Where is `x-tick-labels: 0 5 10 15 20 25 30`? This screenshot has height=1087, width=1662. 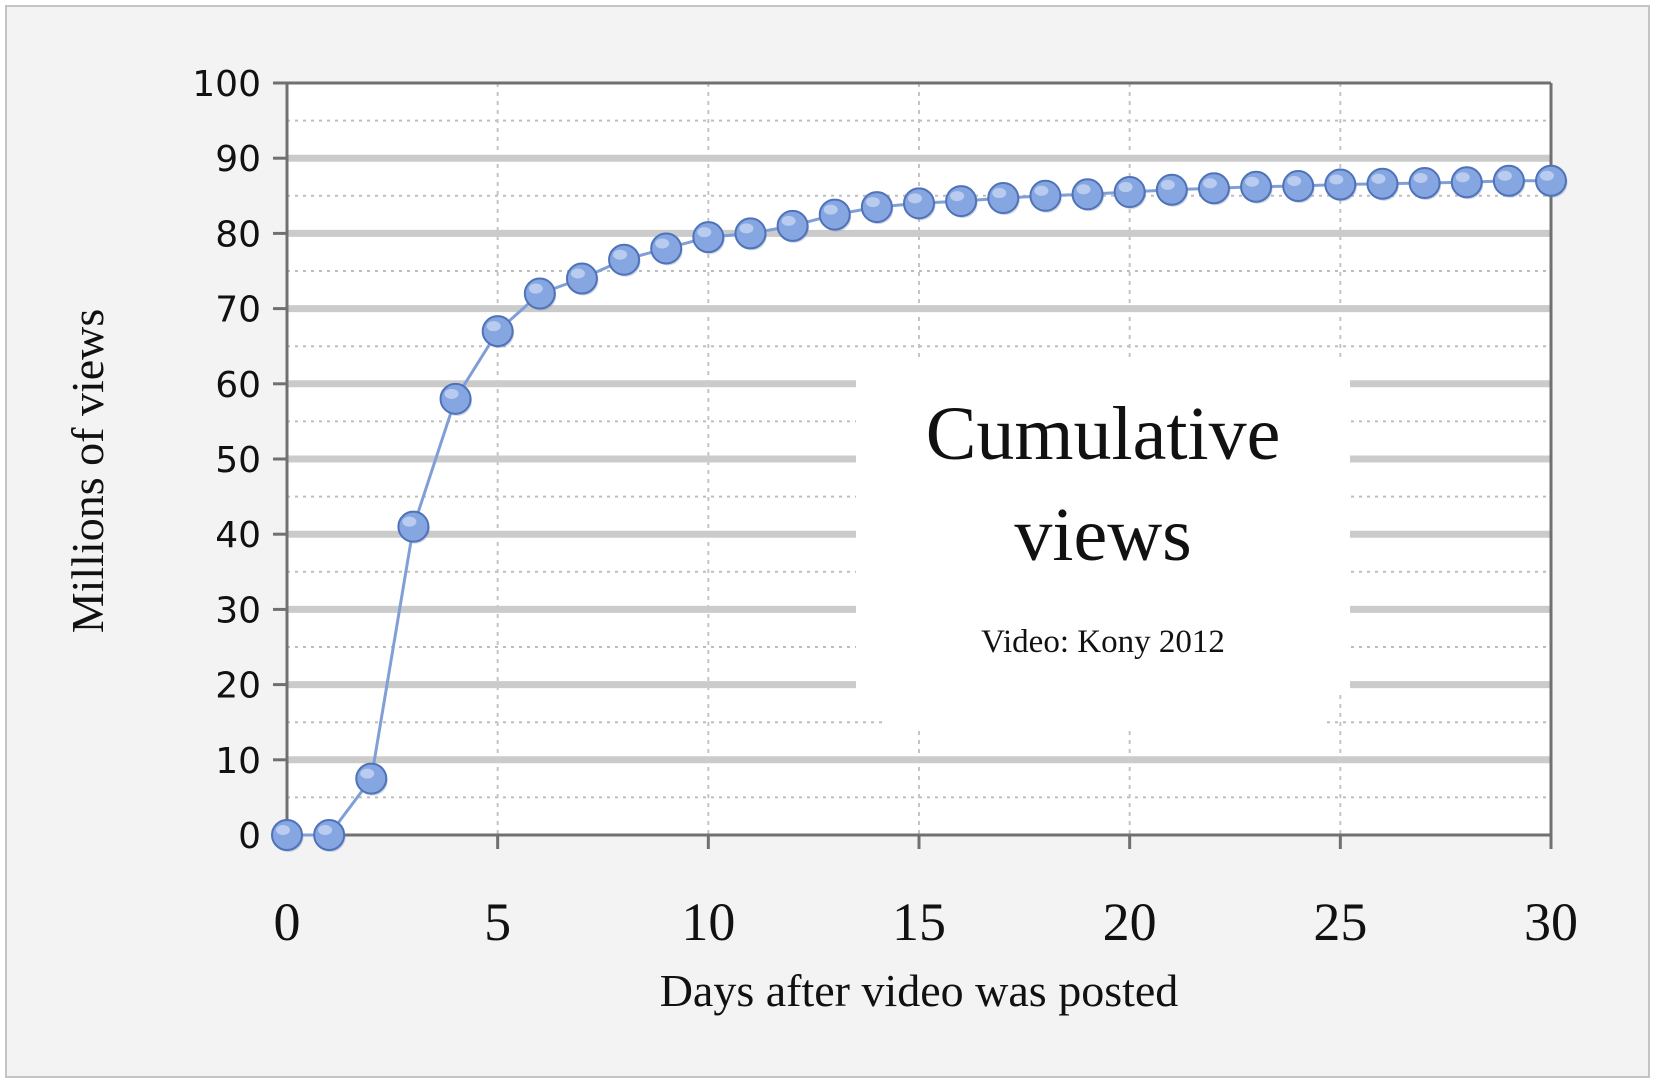
x-tick-labels: 0 5 10 15 20 25 30 is located at coordinates (926, 922).